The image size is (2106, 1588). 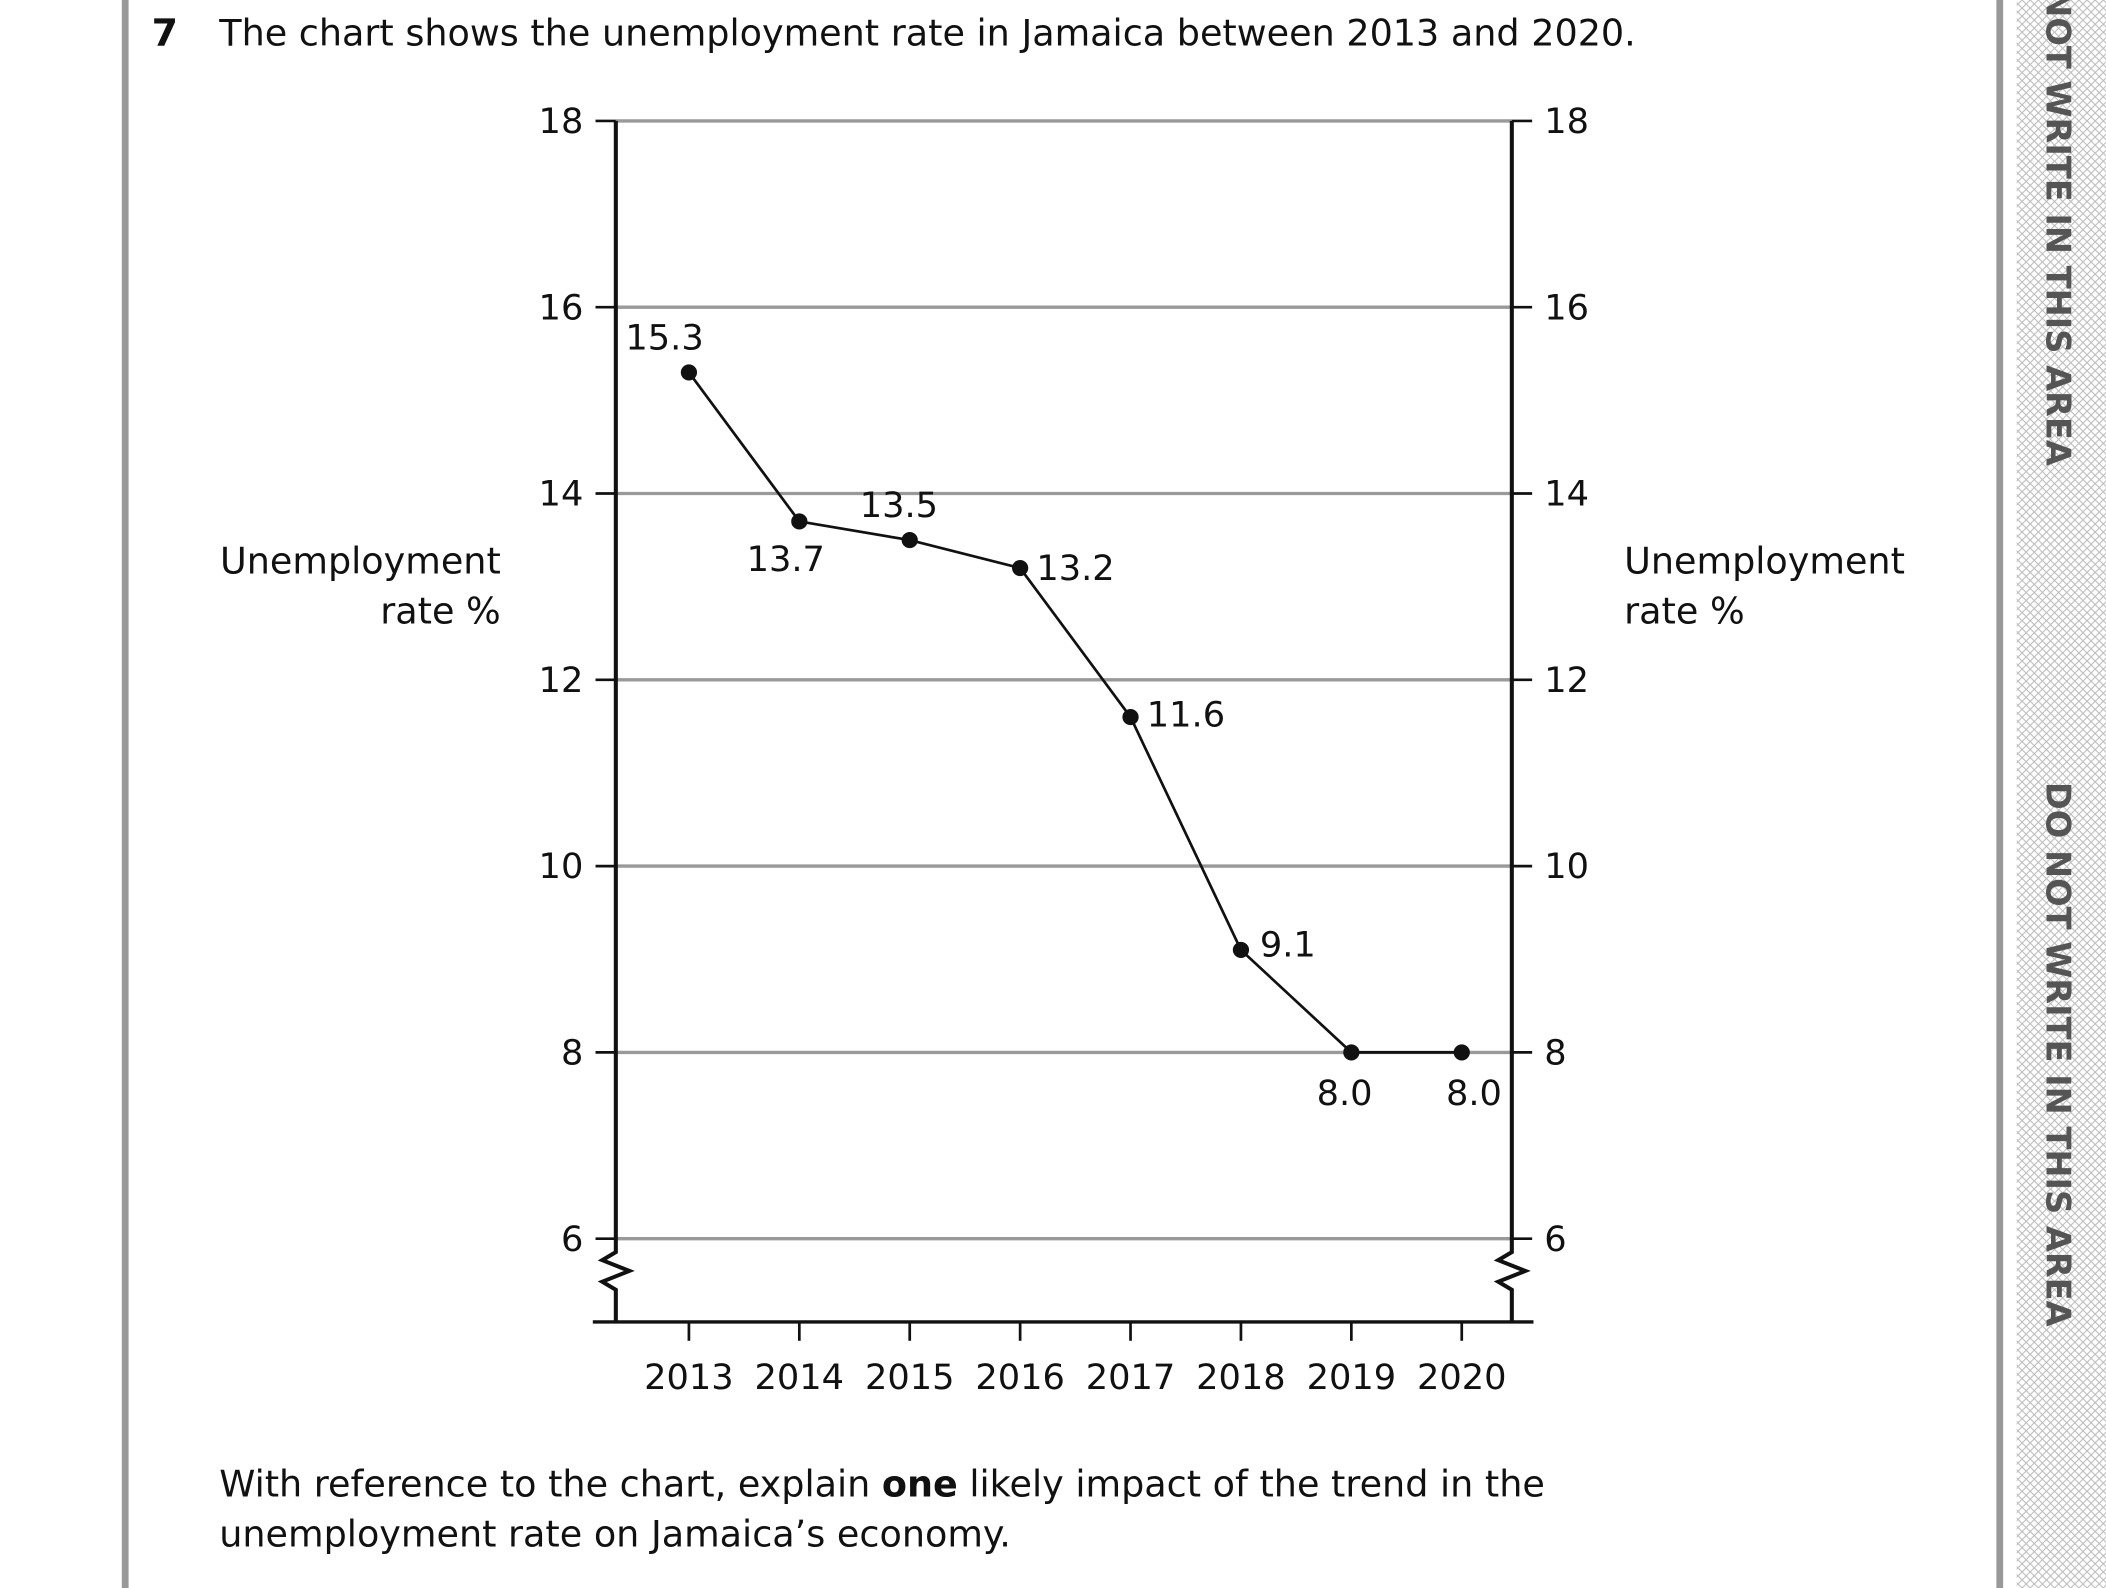 What do you see at coordinates (1566, 307) in the screenshot?
I see `y2-tick-label: 16` at bounding box center [1566, 307].